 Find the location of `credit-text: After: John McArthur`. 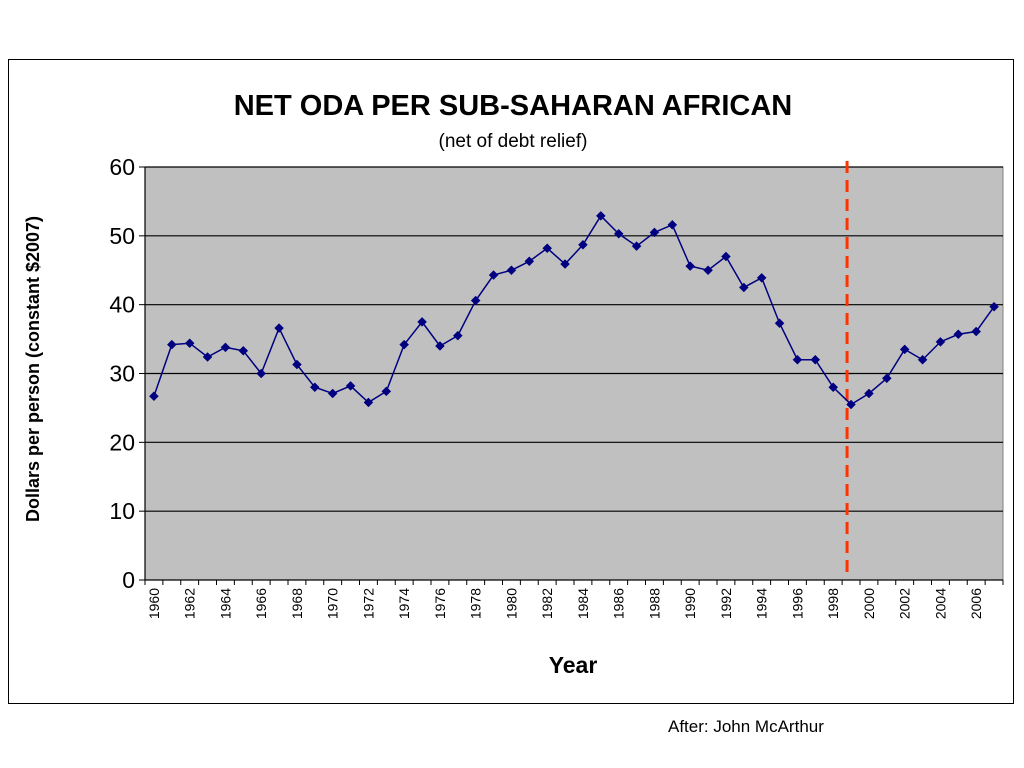

credit-text: After: John McArthur is located at coordinates (746, 726).